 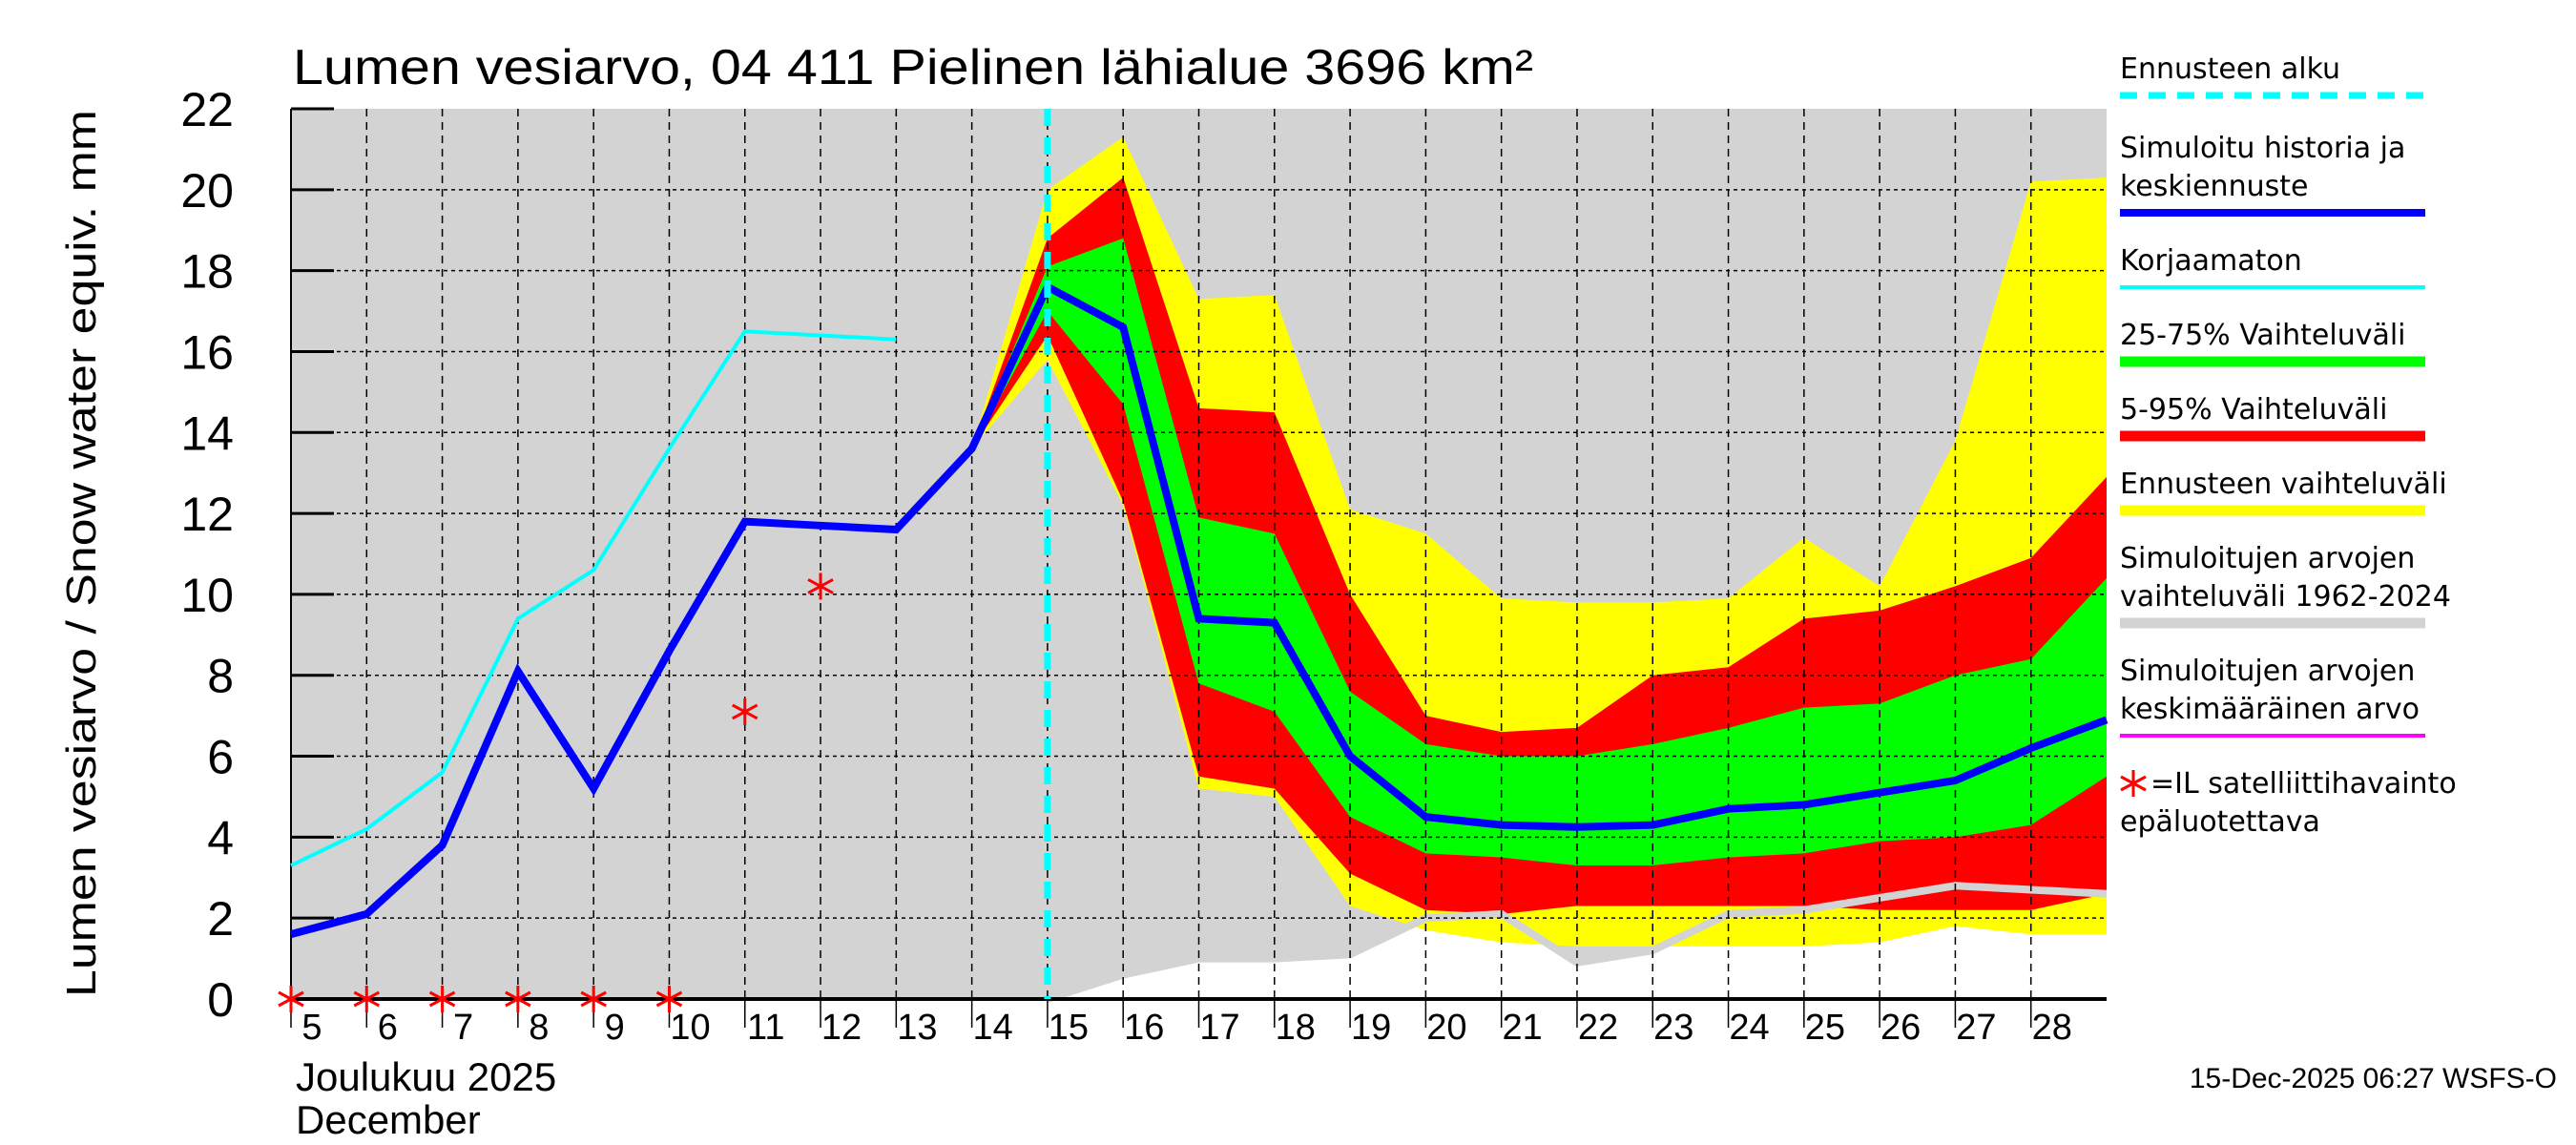 I want to click on x-tick-label: 7, so click(x=463, y=1028).